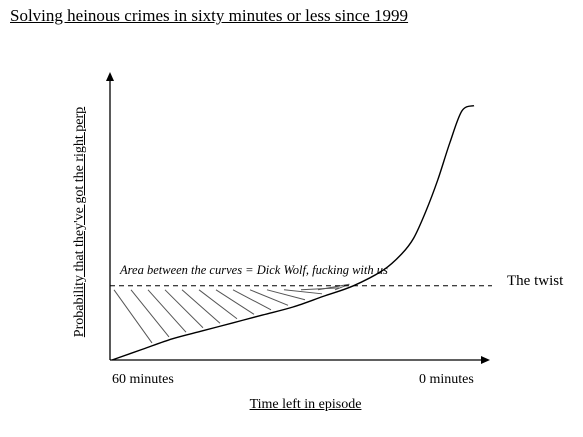 The height and width of the screenshot is (437, 583). What do you see at coordinates (305, 404) in the screenshot?
I see `x-axis-label: Time left in episode` at bounding box center [305, 404].